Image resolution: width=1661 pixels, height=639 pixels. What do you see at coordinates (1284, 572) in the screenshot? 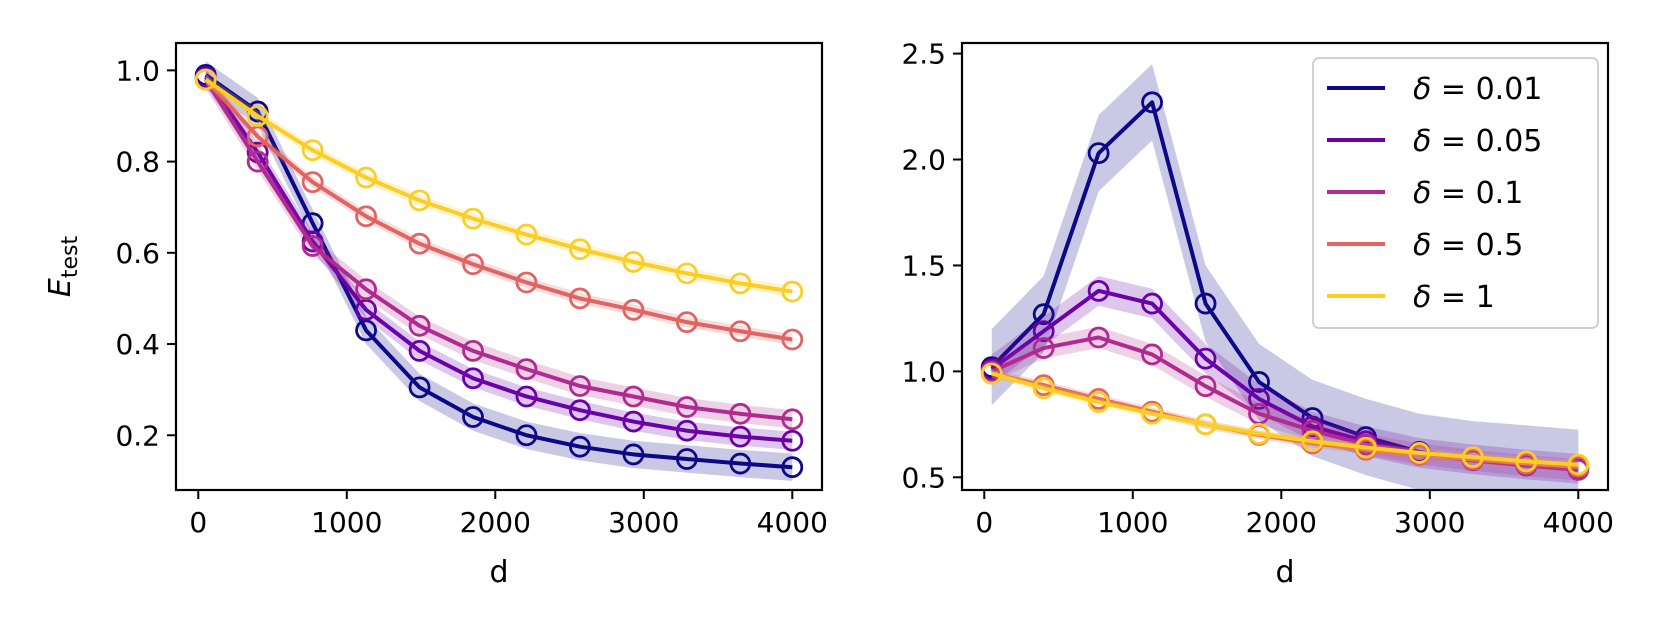
I see `x-axis-label: d` at bounding box center [1284, 572].